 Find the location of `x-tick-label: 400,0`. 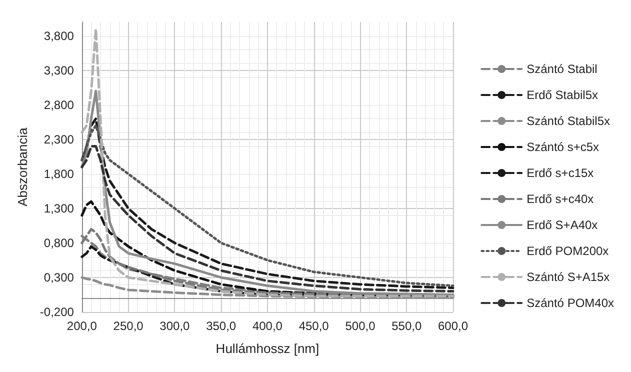

x-tick-label: 400,0 is located at coordinates (267, 326).